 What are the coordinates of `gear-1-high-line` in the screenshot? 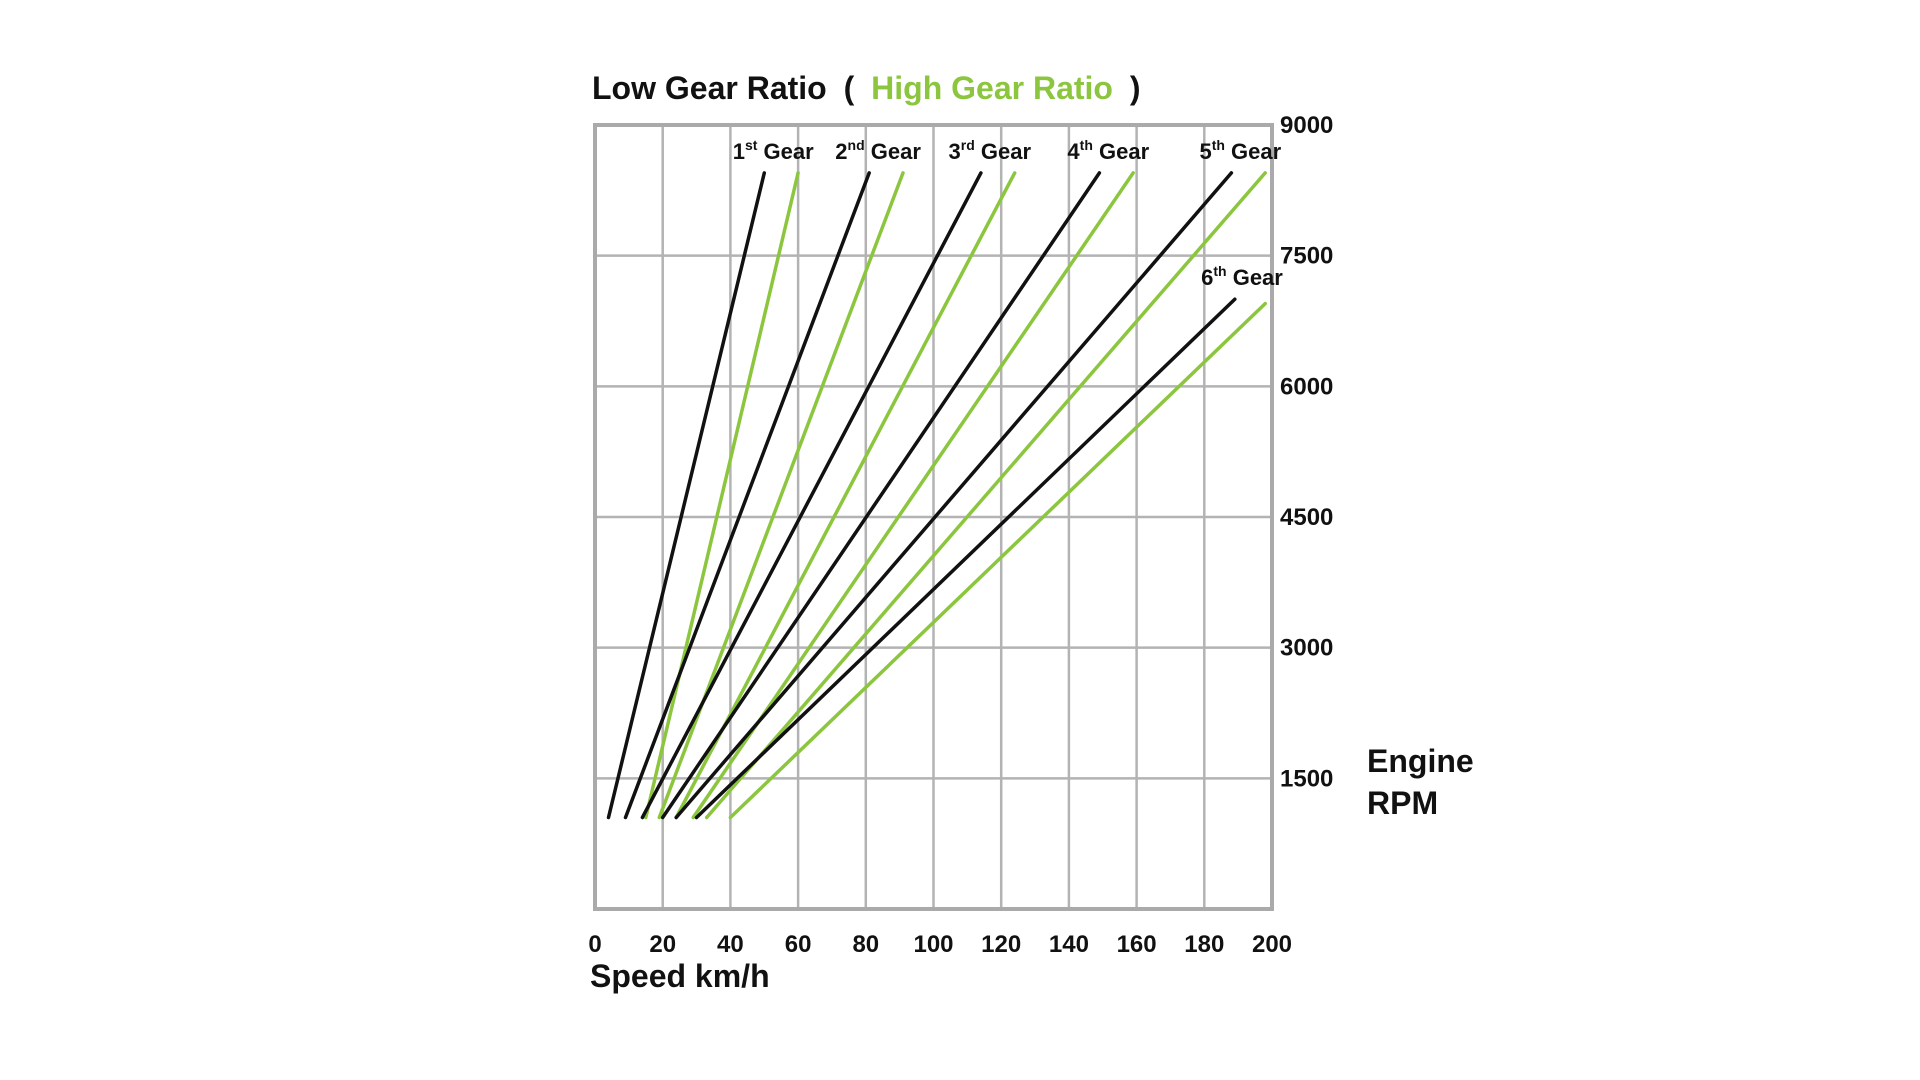 It's located at (722, 495).